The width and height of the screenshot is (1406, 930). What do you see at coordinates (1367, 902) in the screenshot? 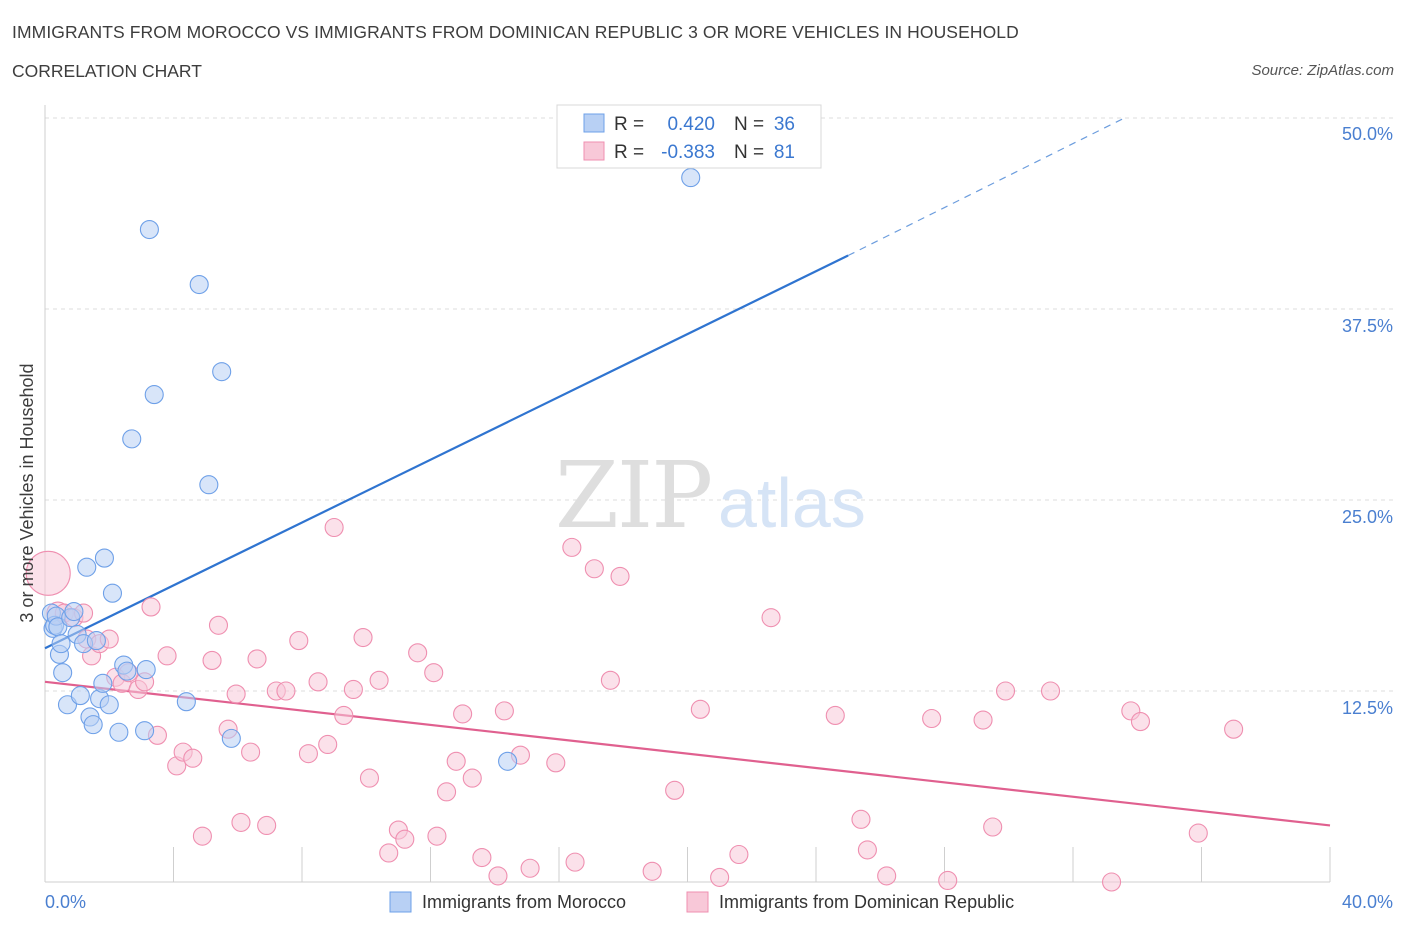
I see `x-tick-label-max: 40.0%` at bounding box center [1367, 902].